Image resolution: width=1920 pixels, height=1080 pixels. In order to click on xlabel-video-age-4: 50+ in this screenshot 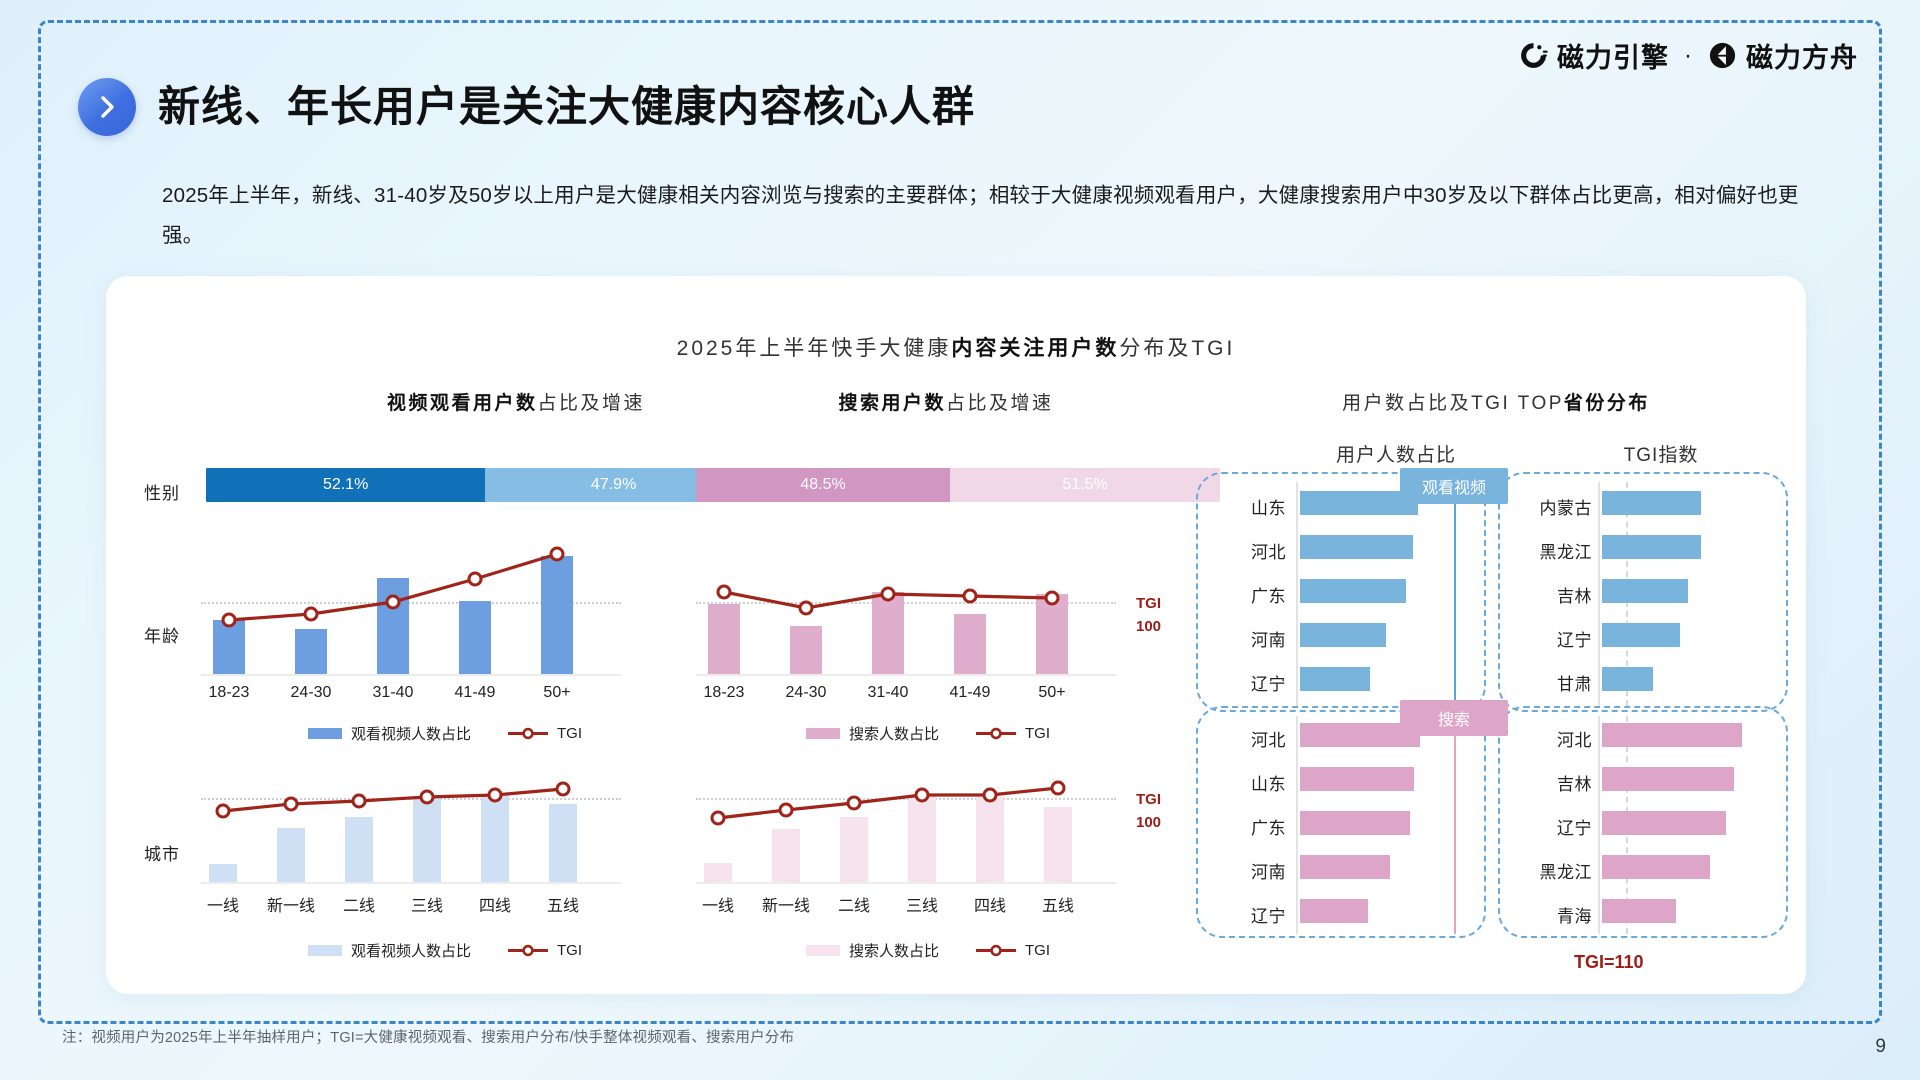, I will do `click(557, 692)`.